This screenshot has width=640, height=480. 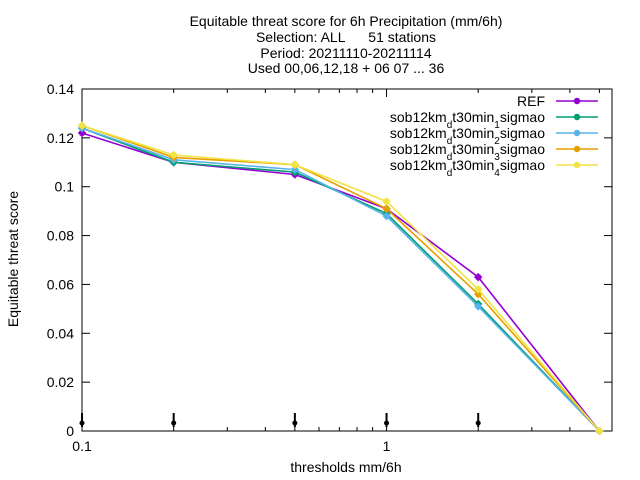 What do you see at coordinates (60, 236) in the screenshot?
I see `y-tick-label: 0.08` at bounding box center [60, 236].